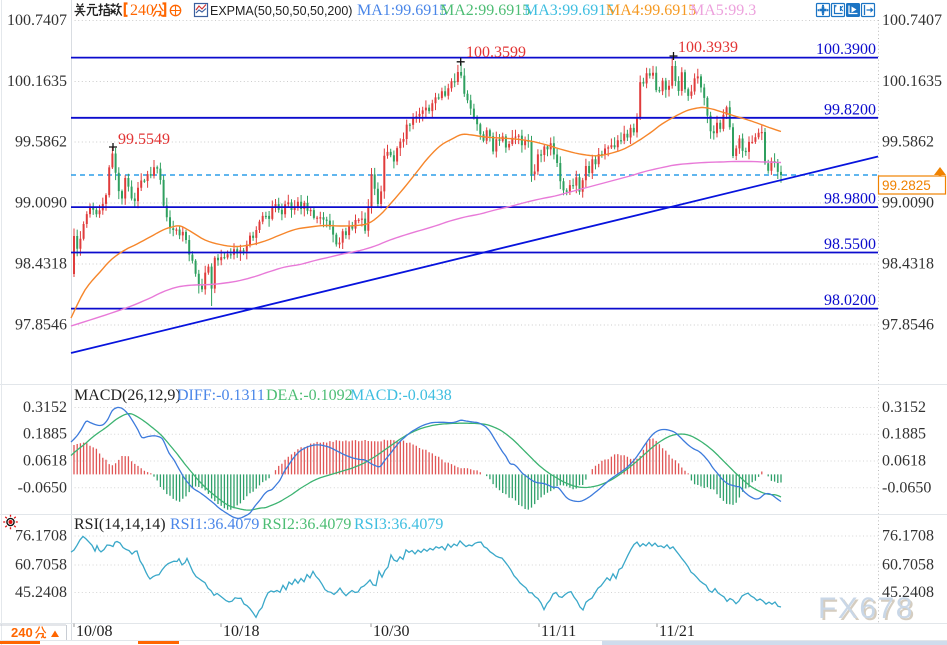 This screenshot has height=645, width=947. Describe the element at coordinates (708, 47) in the screenshot. I see `svg-text: 100.3939` at that location.